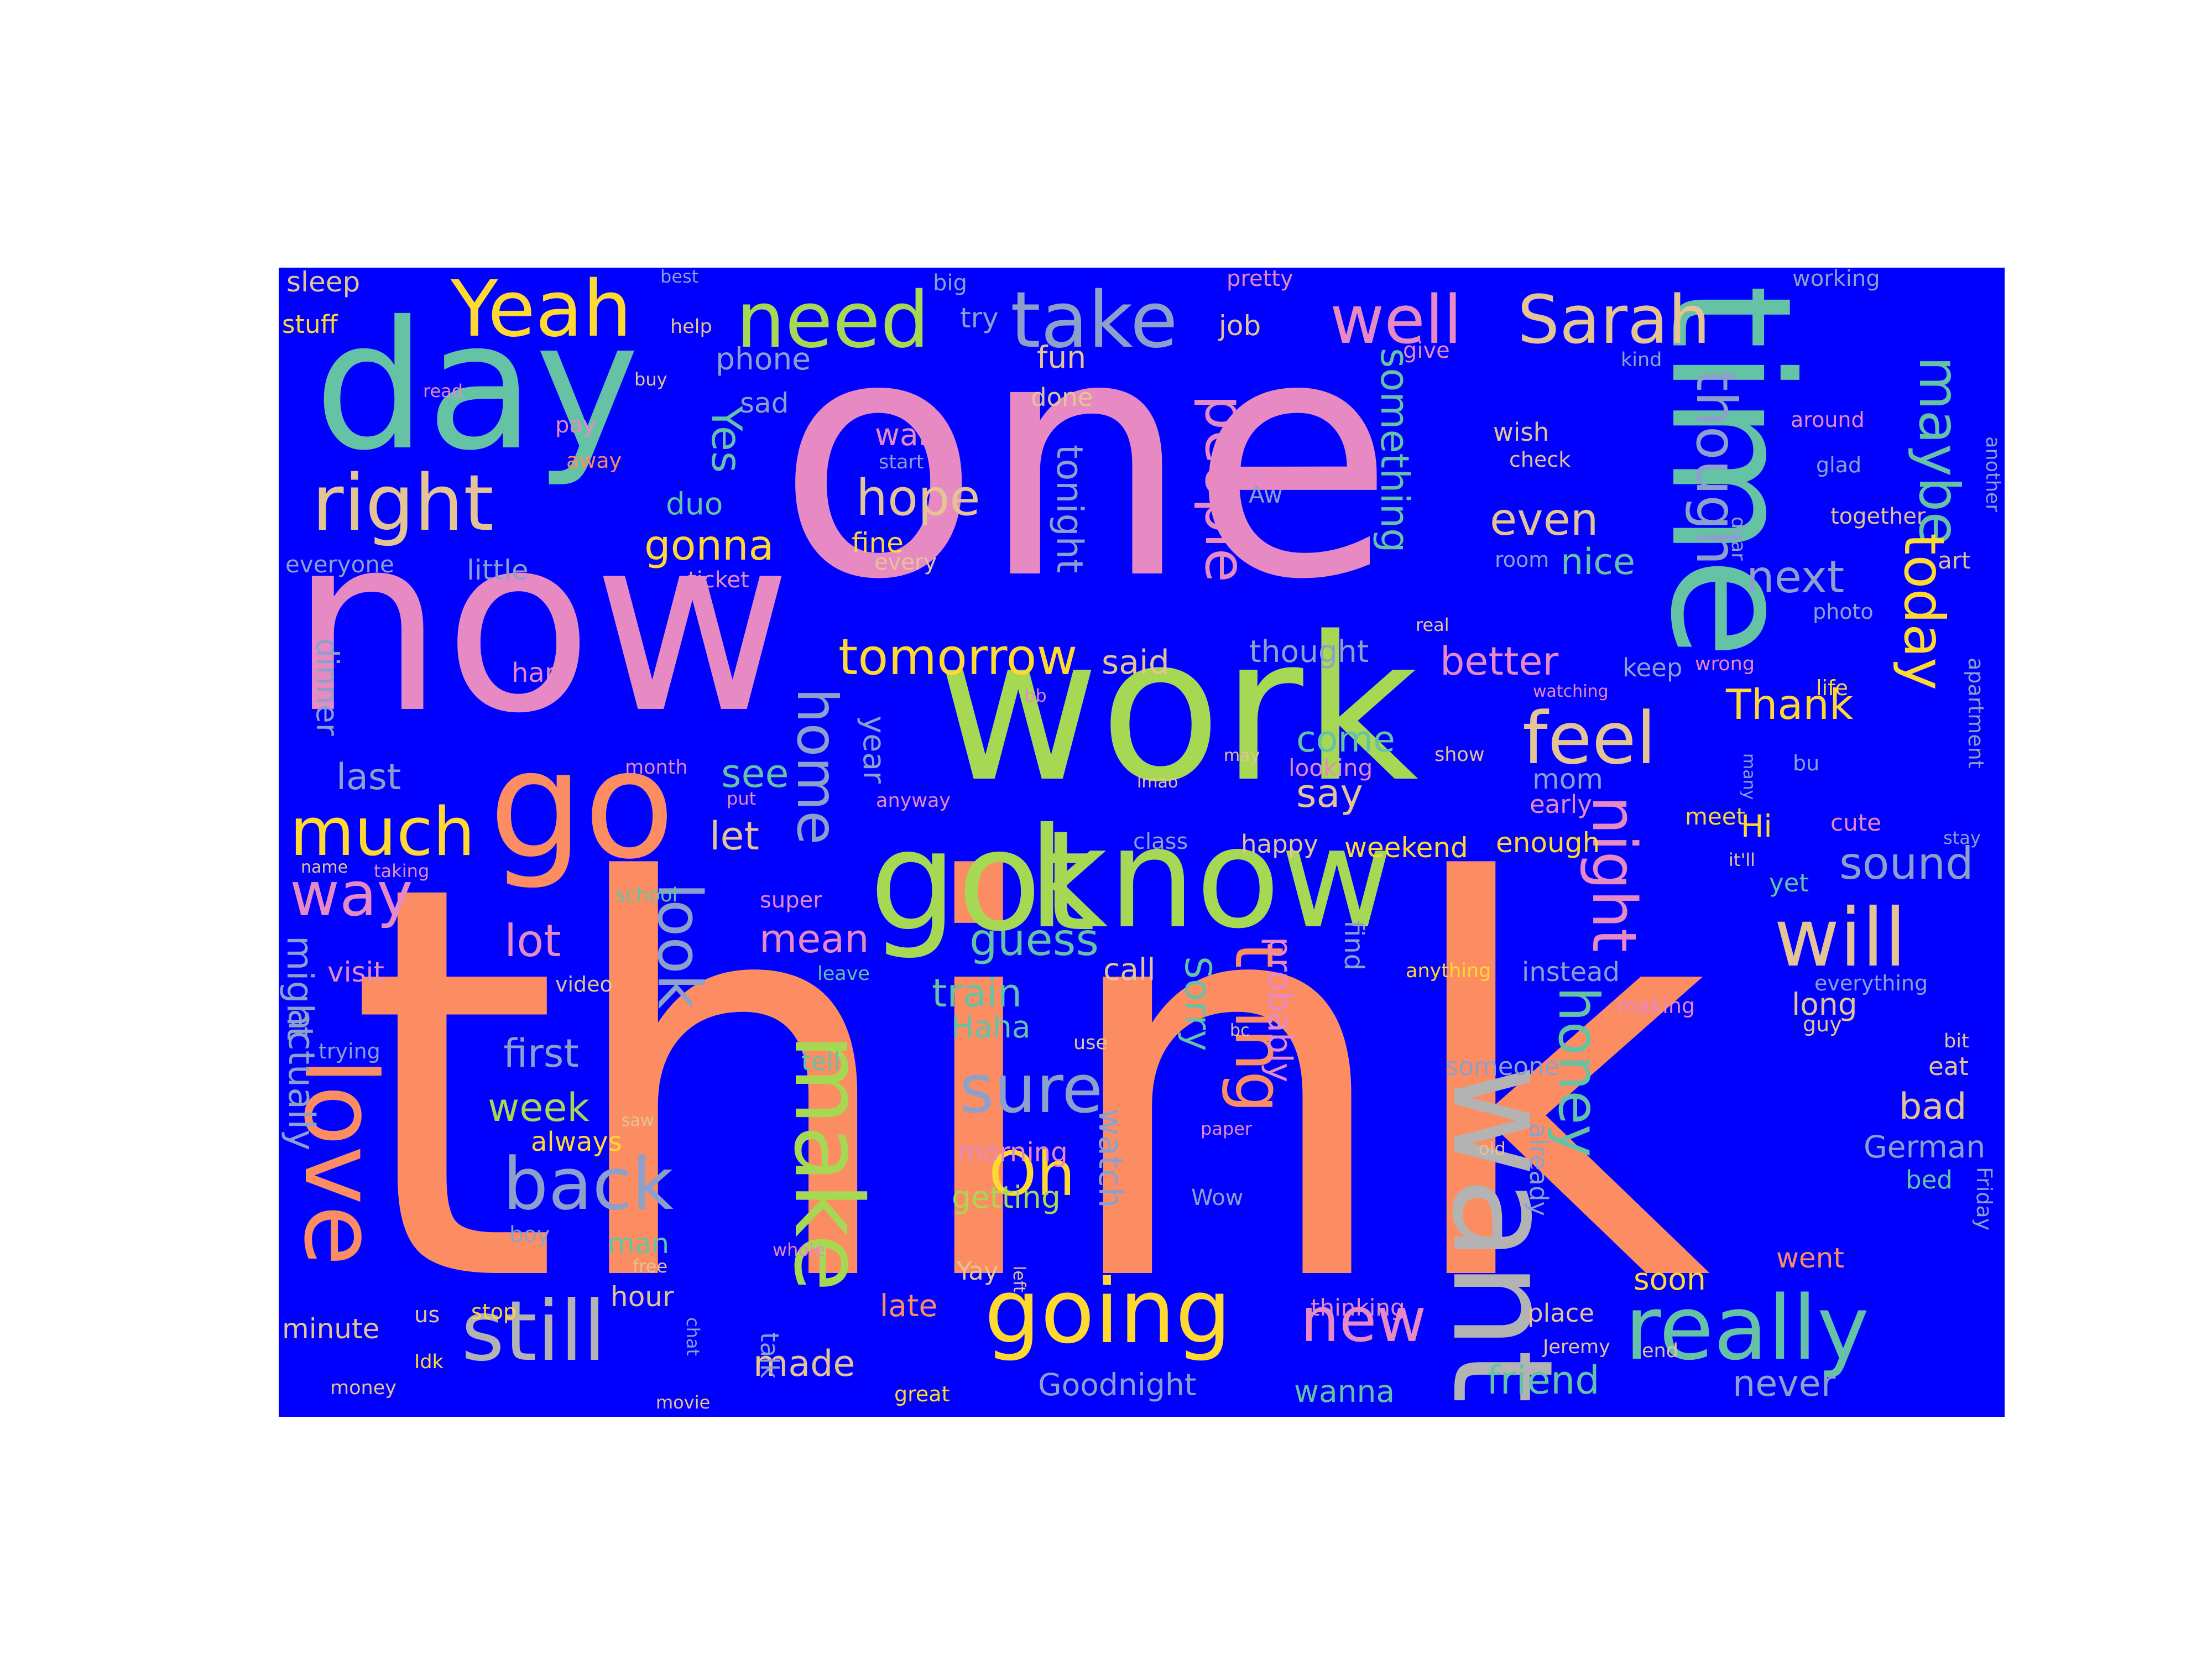 This screenshot has height=1659, width=2212. I want to click on word-new: new, so click(1364, 1320).